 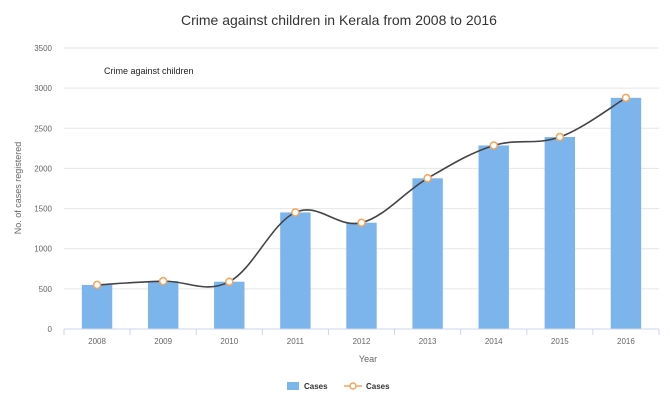 What do you see at coordinates (43, 209) in the screenshot?
I see `y-tick-label: 1500` at bounding box center [43, 209].